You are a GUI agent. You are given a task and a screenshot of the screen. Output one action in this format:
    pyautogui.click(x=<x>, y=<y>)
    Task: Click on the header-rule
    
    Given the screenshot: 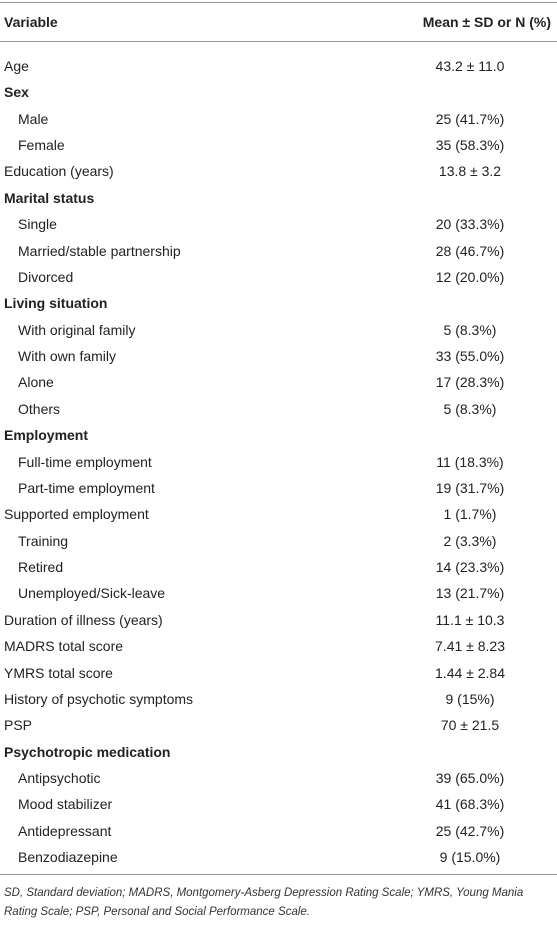 What is the action you would take?
    pyautogui.click(x=278, y=41)
    